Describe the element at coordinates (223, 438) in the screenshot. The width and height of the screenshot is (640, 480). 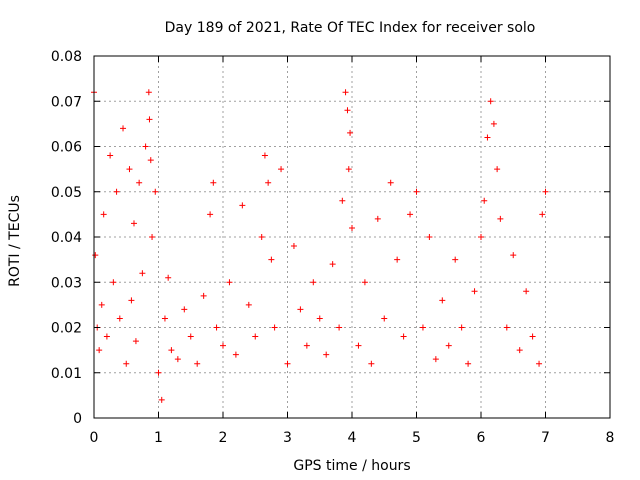
I see `x-tick-label: 2` at that location.